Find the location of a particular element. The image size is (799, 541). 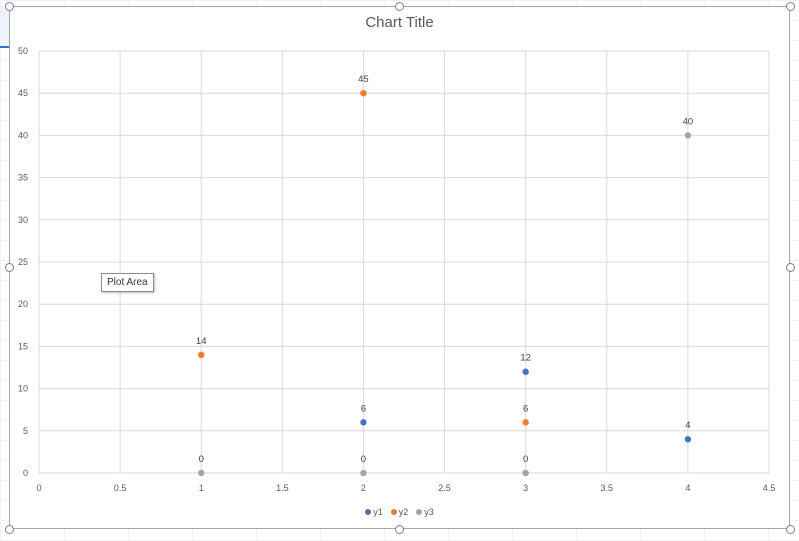

data-label-y3: 40 is located at coordinates (688, 121).